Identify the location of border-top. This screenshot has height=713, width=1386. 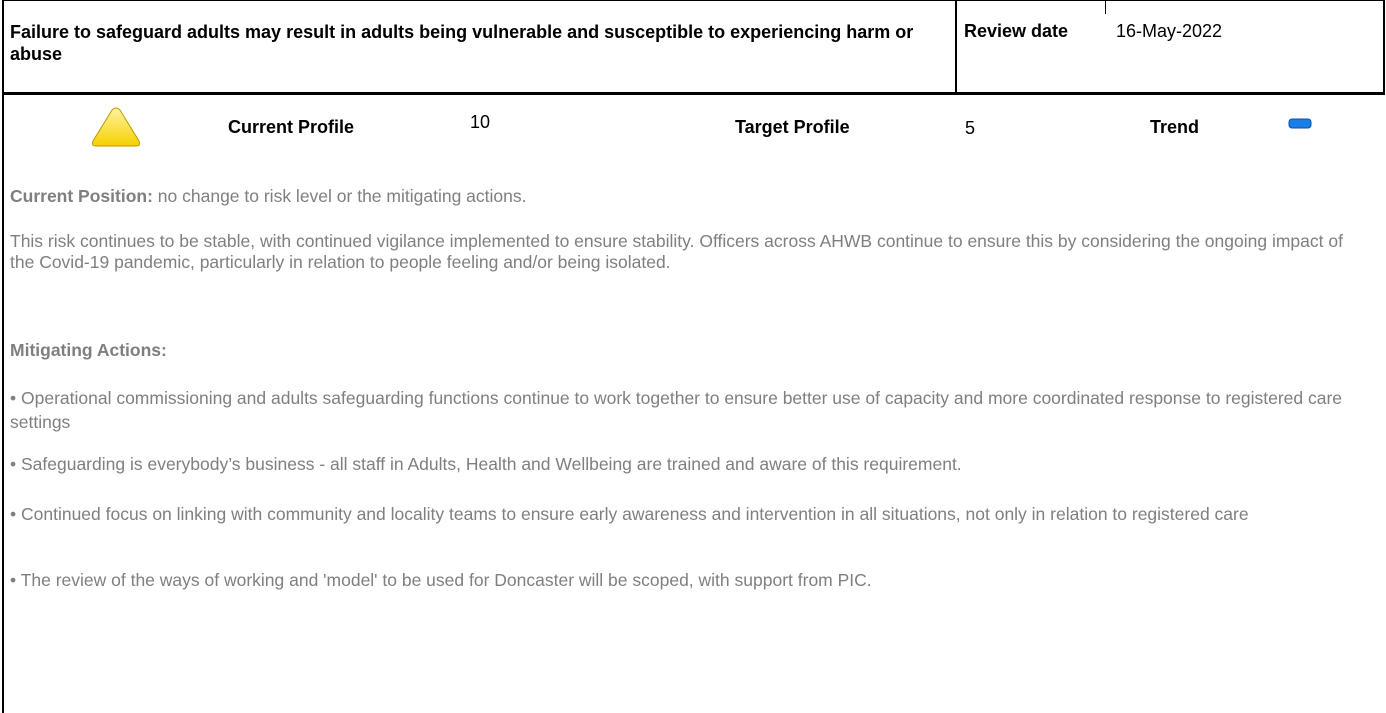
(693, 0).